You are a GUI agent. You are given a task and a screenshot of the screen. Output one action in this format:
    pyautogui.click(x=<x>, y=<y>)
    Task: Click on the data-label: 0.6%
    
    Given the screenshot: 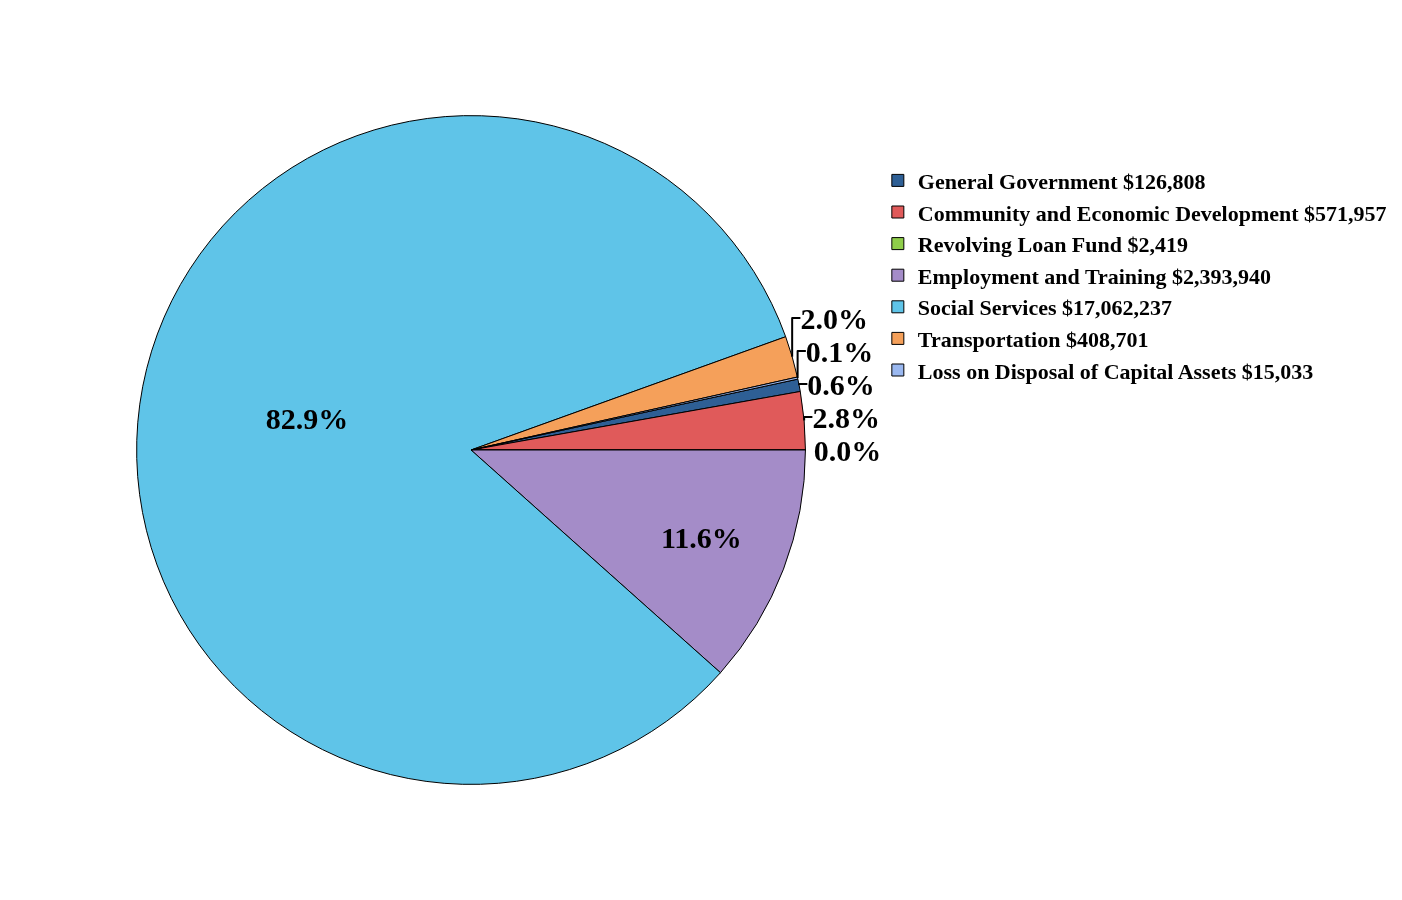 What is the action you would take?
    pyautogui.click(x=841, y=384)
    